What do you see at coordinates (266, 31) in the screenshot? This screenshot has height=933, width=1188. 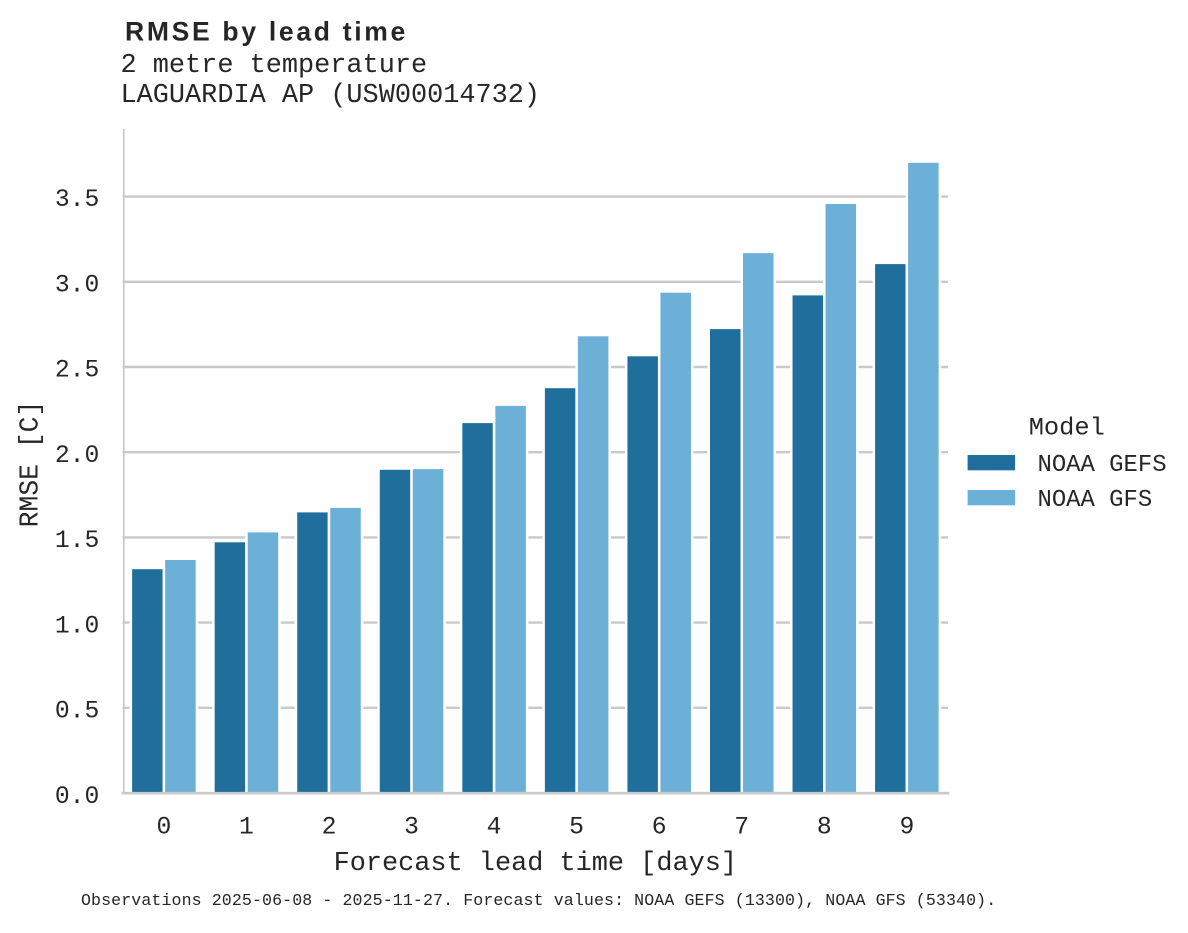 I see `svg-text: RMSE by lead time` at bounding box center [266, 31].